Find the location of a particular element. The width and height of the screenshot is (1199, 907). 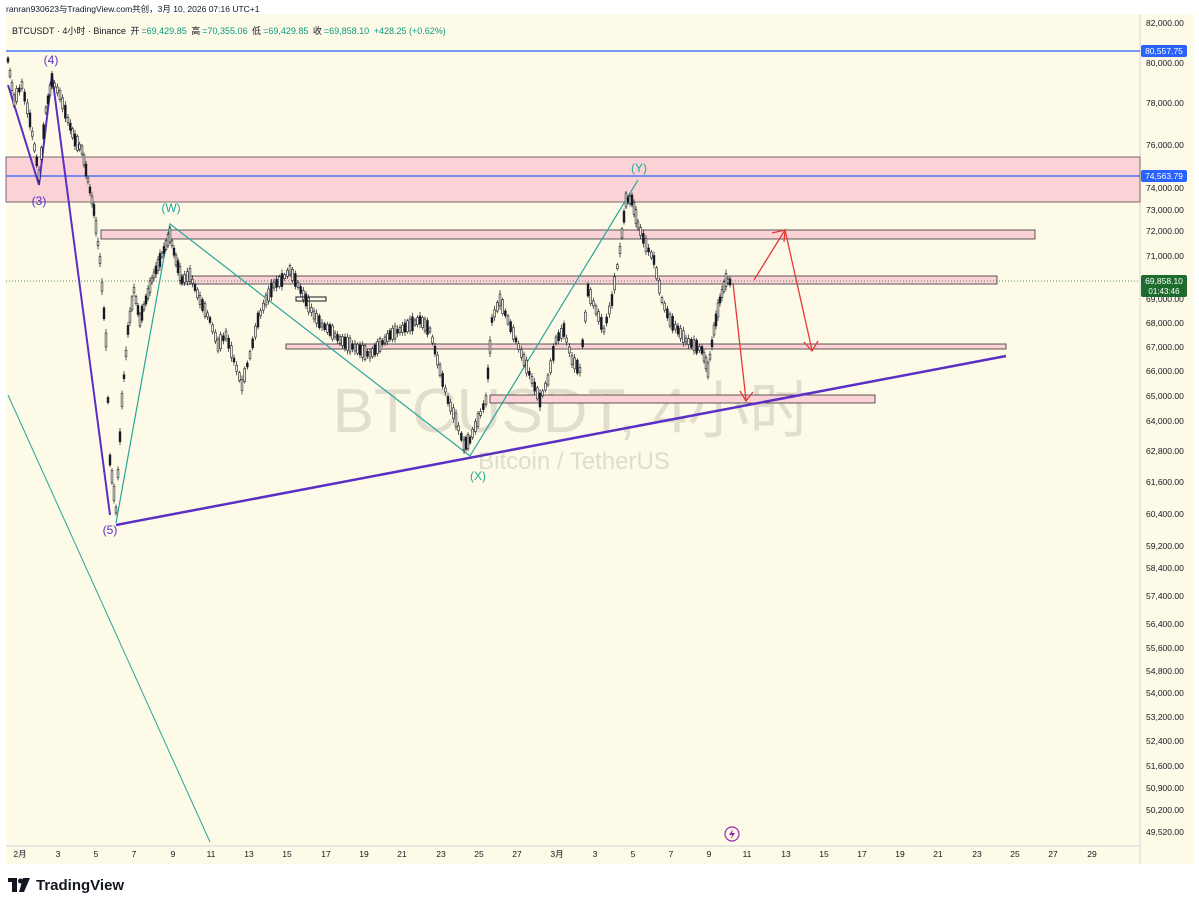

svg-text: 69,858.10 is located at coordinates (1164, 281).